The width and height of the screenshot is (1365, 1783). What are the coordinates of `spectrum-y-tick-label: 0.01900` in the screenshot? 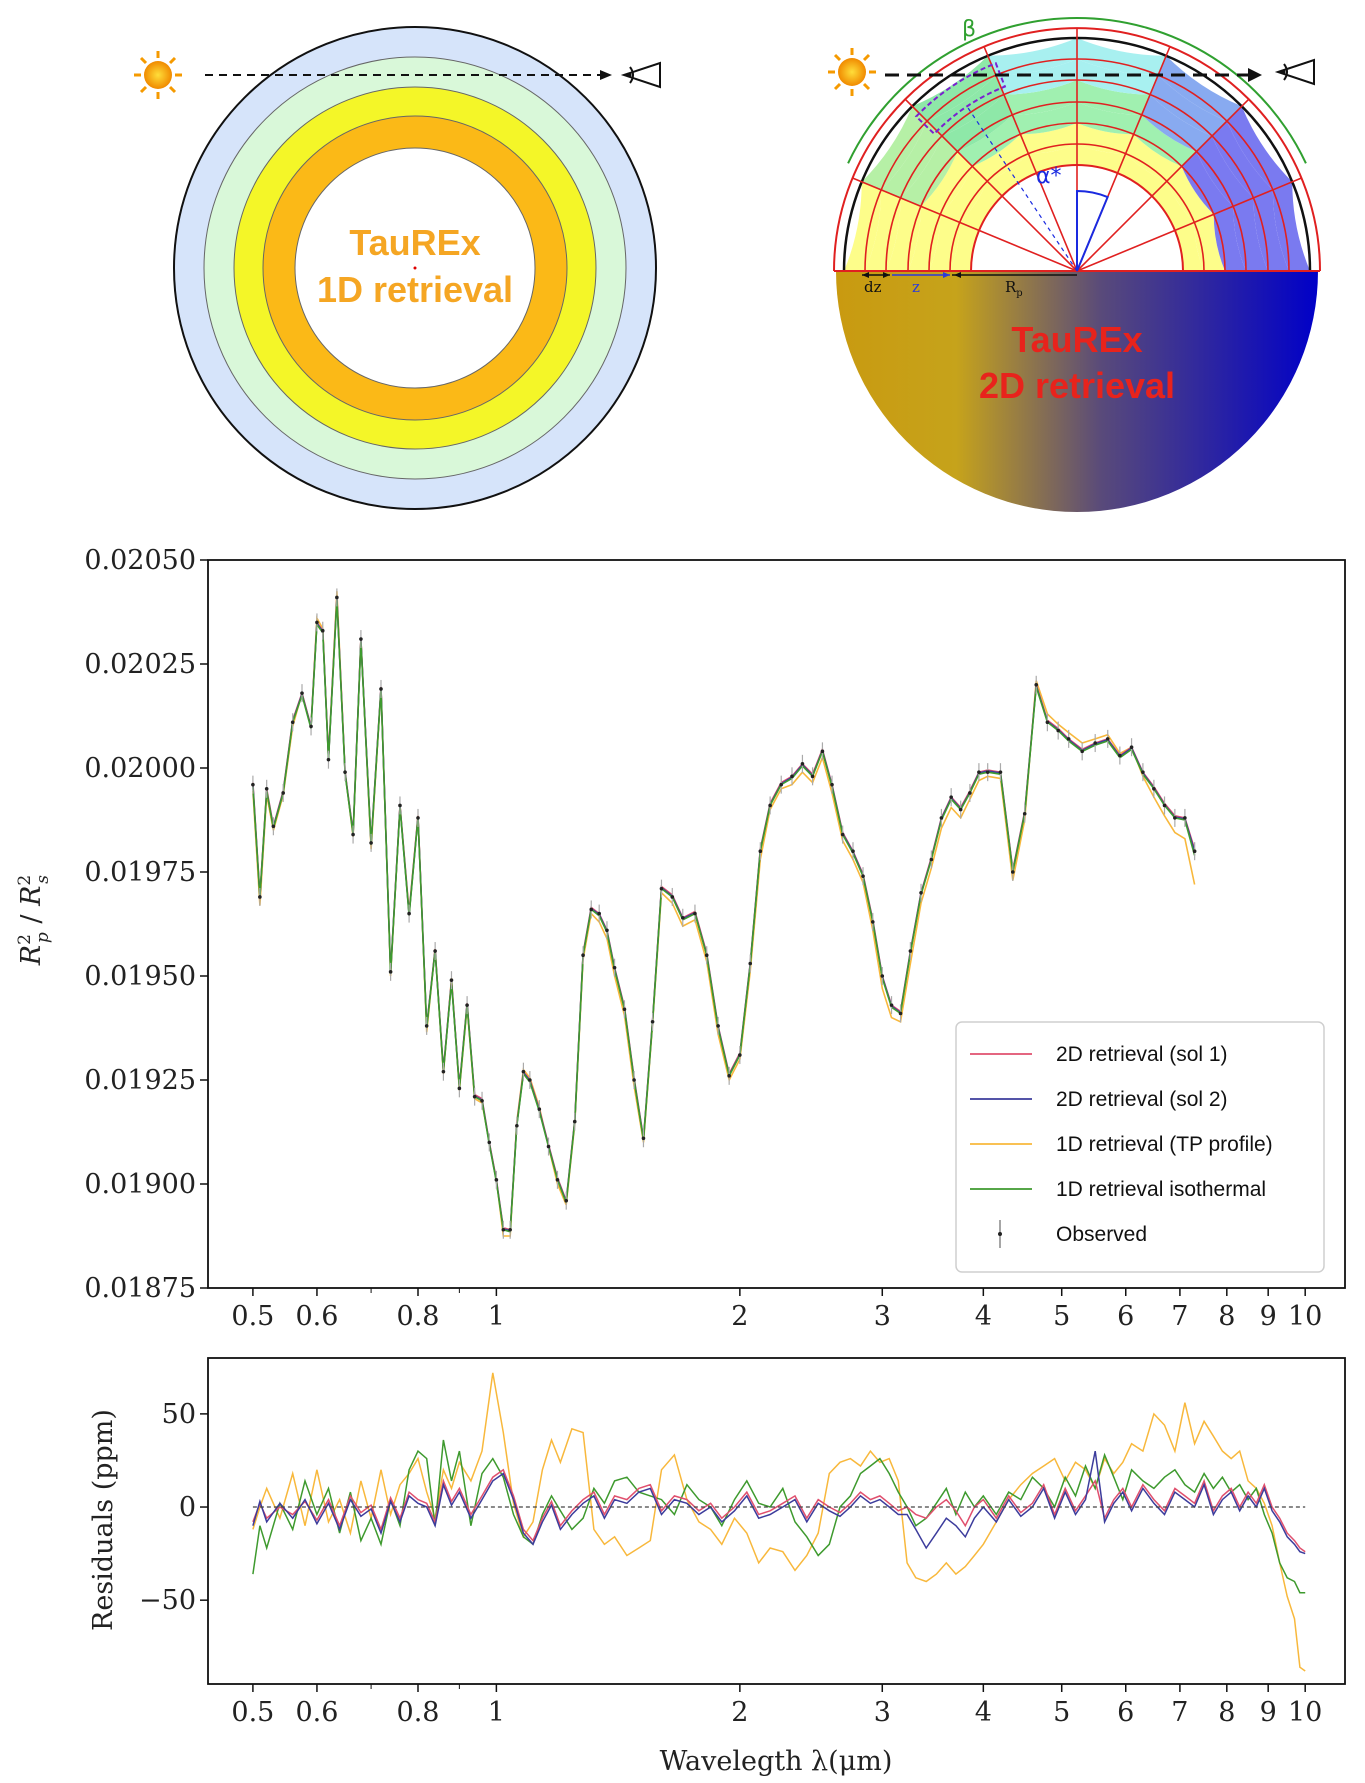 It's located at (140, 1184).